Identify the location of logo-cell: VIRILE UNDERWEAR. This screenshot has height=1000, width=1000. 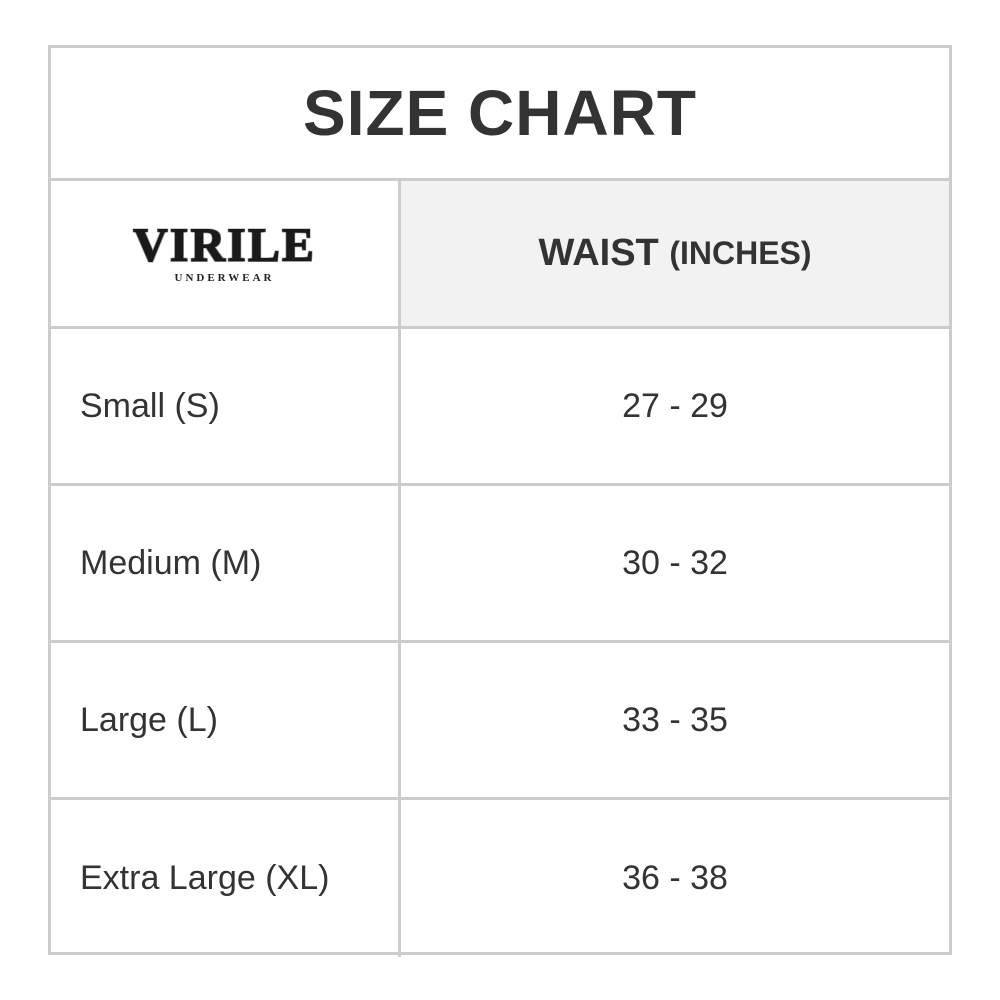
(226, 253).